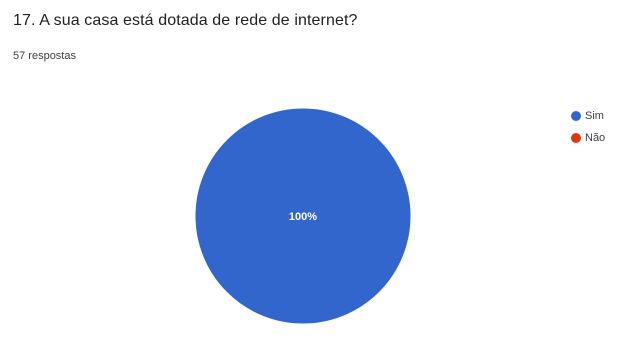 The width and height of the screenshot is (620, 338). I want to click on chart-legend: Sim Não, so click(588, 130).